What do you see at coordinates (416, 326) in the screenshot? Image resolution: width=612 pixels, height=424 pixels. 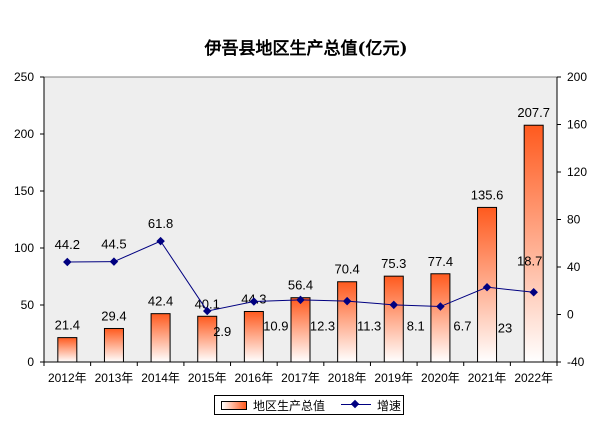 I see `growth-data-label: 8.1` at bounding box center [416, 326].